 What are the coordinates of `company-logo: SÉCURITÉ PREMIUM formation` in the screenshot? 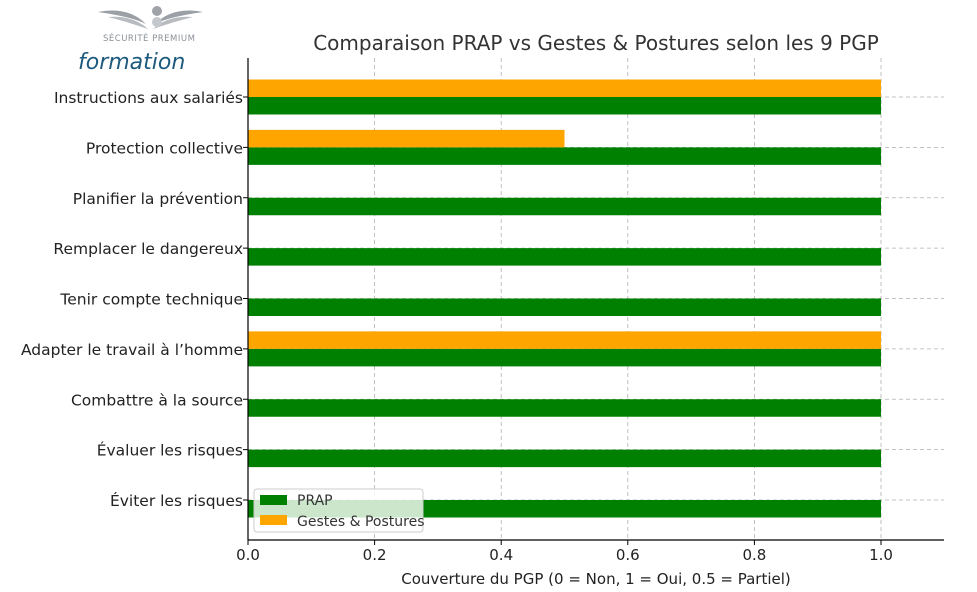 It's located at (153, 40).